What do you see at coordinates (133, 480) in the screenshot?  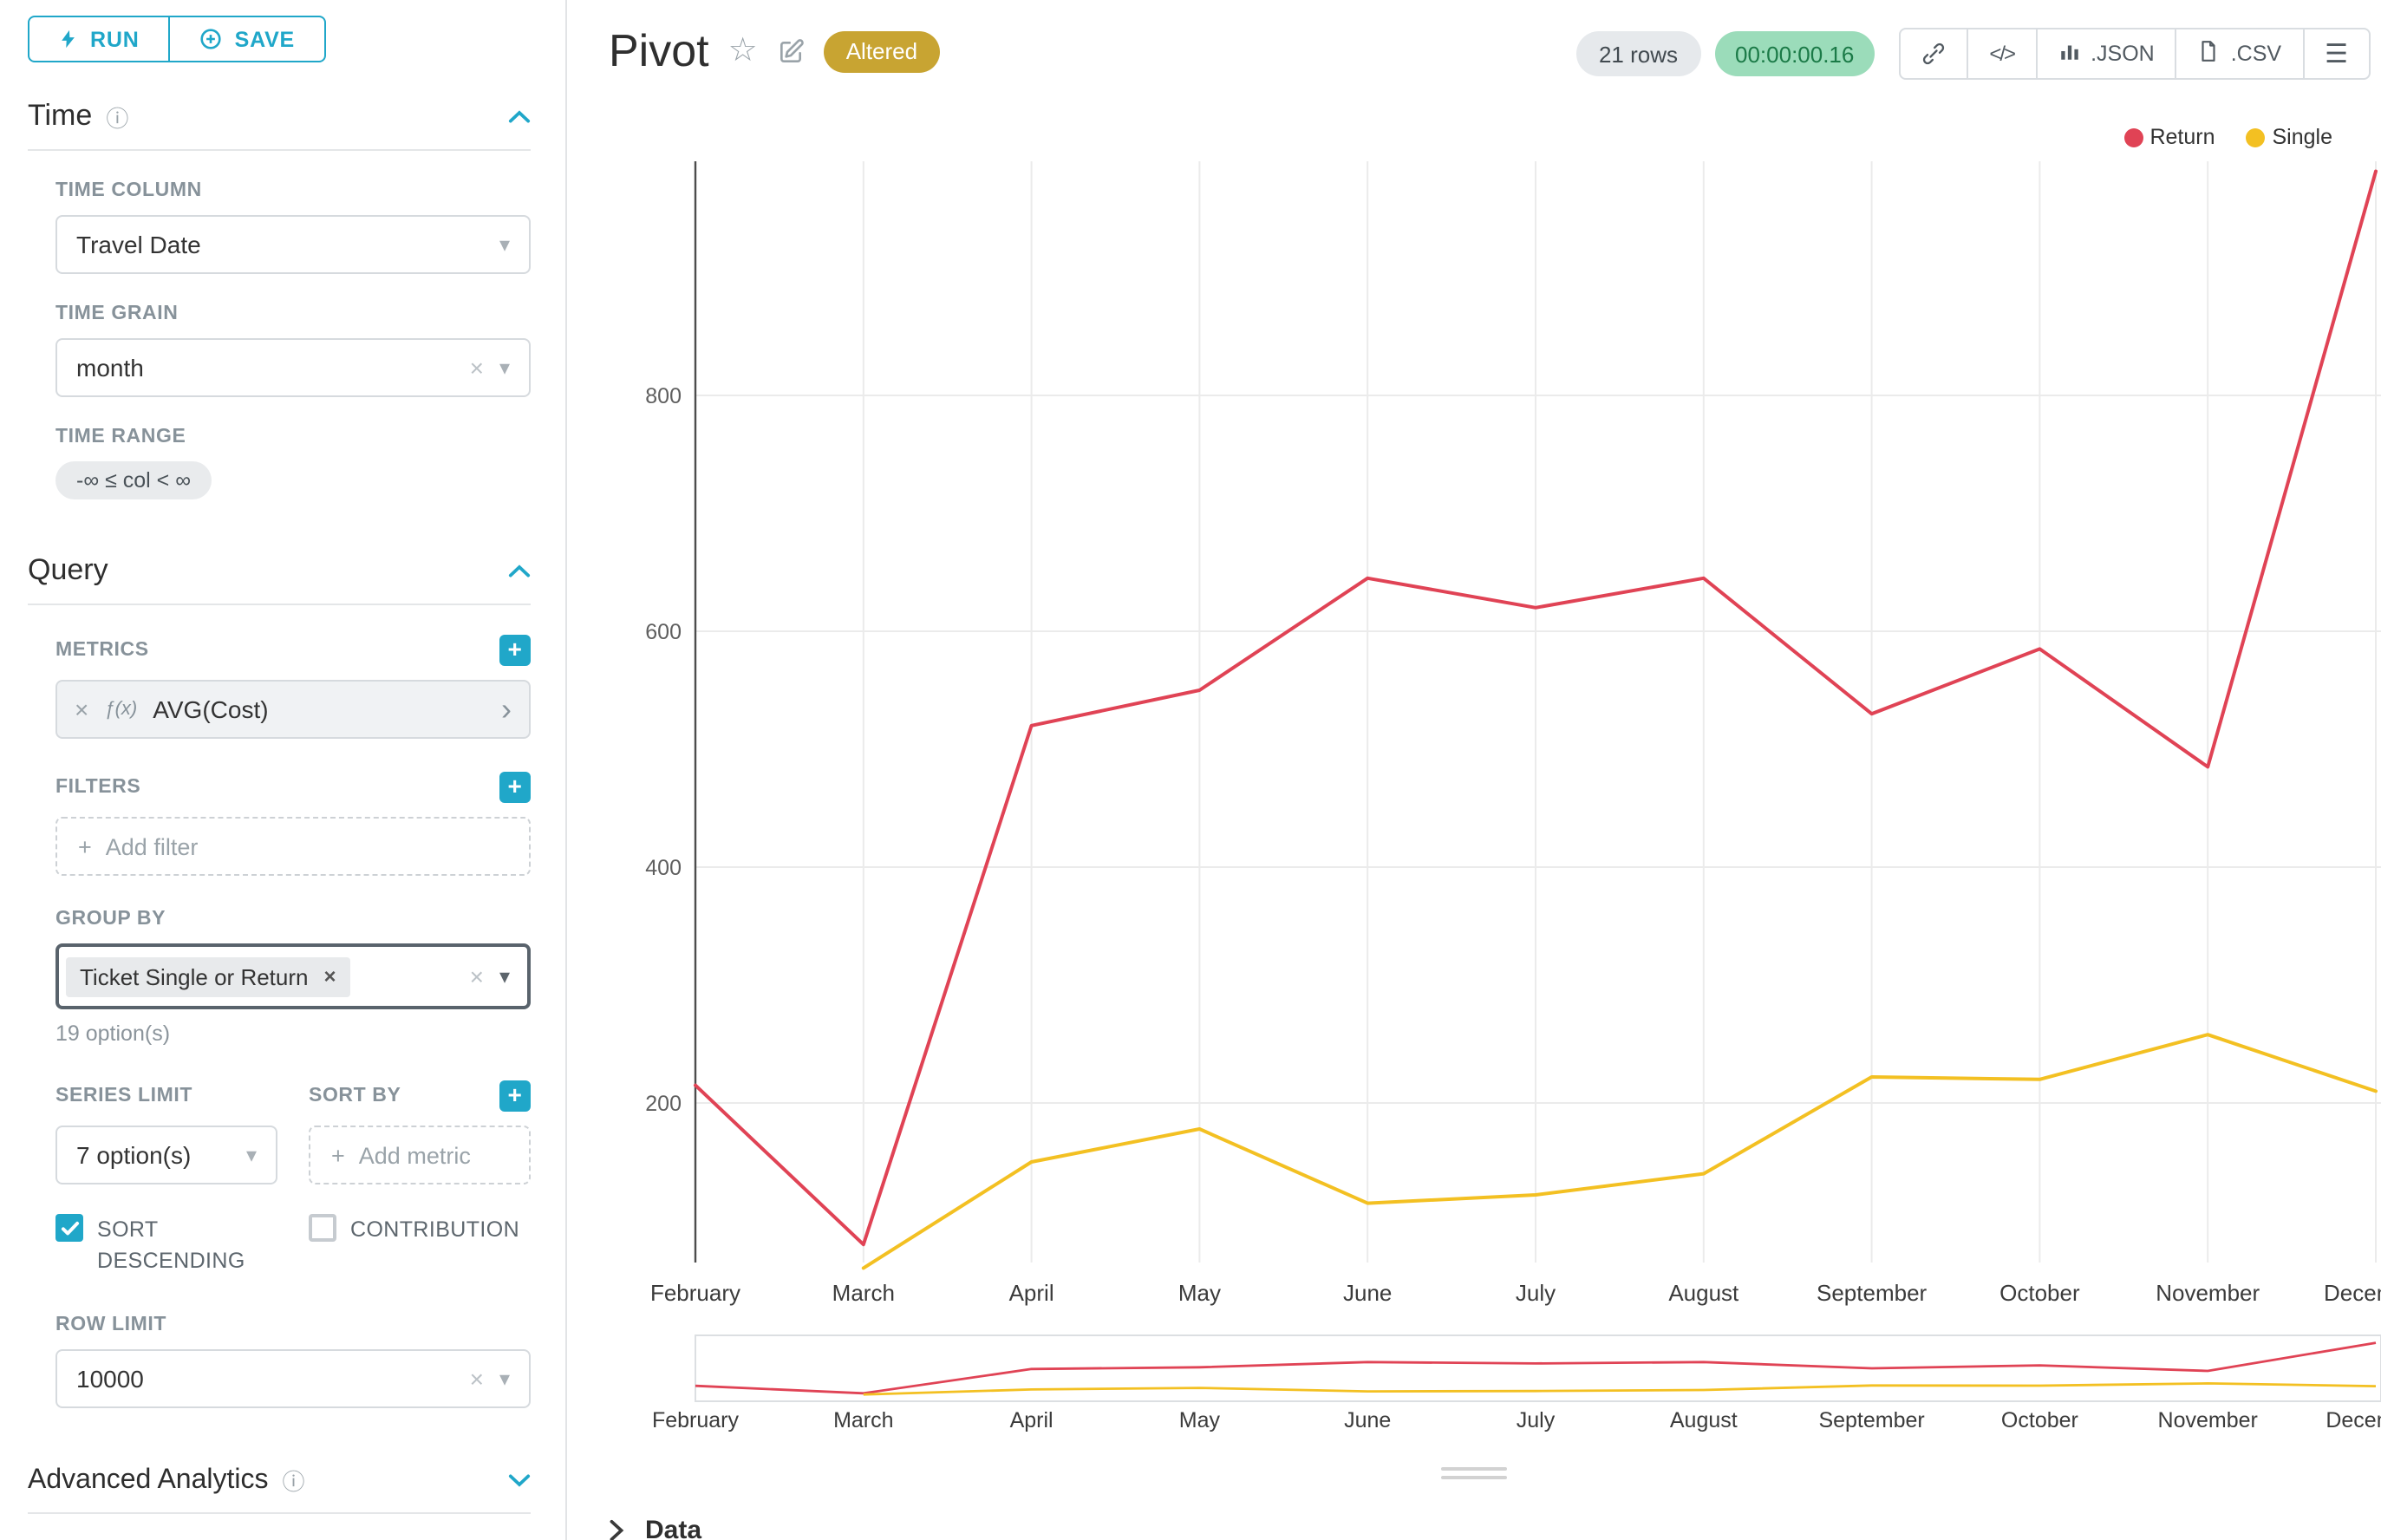 I see `time-range-pill: -∞ ≤ col < ∞` at bounding box center [133, 480].